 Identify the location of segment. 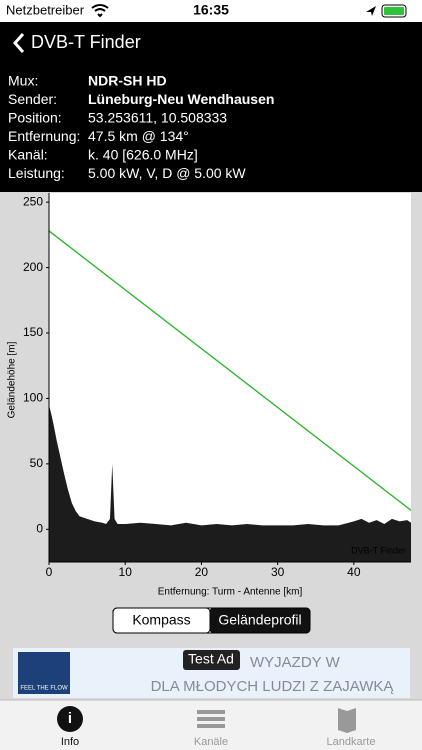
(260, 620).